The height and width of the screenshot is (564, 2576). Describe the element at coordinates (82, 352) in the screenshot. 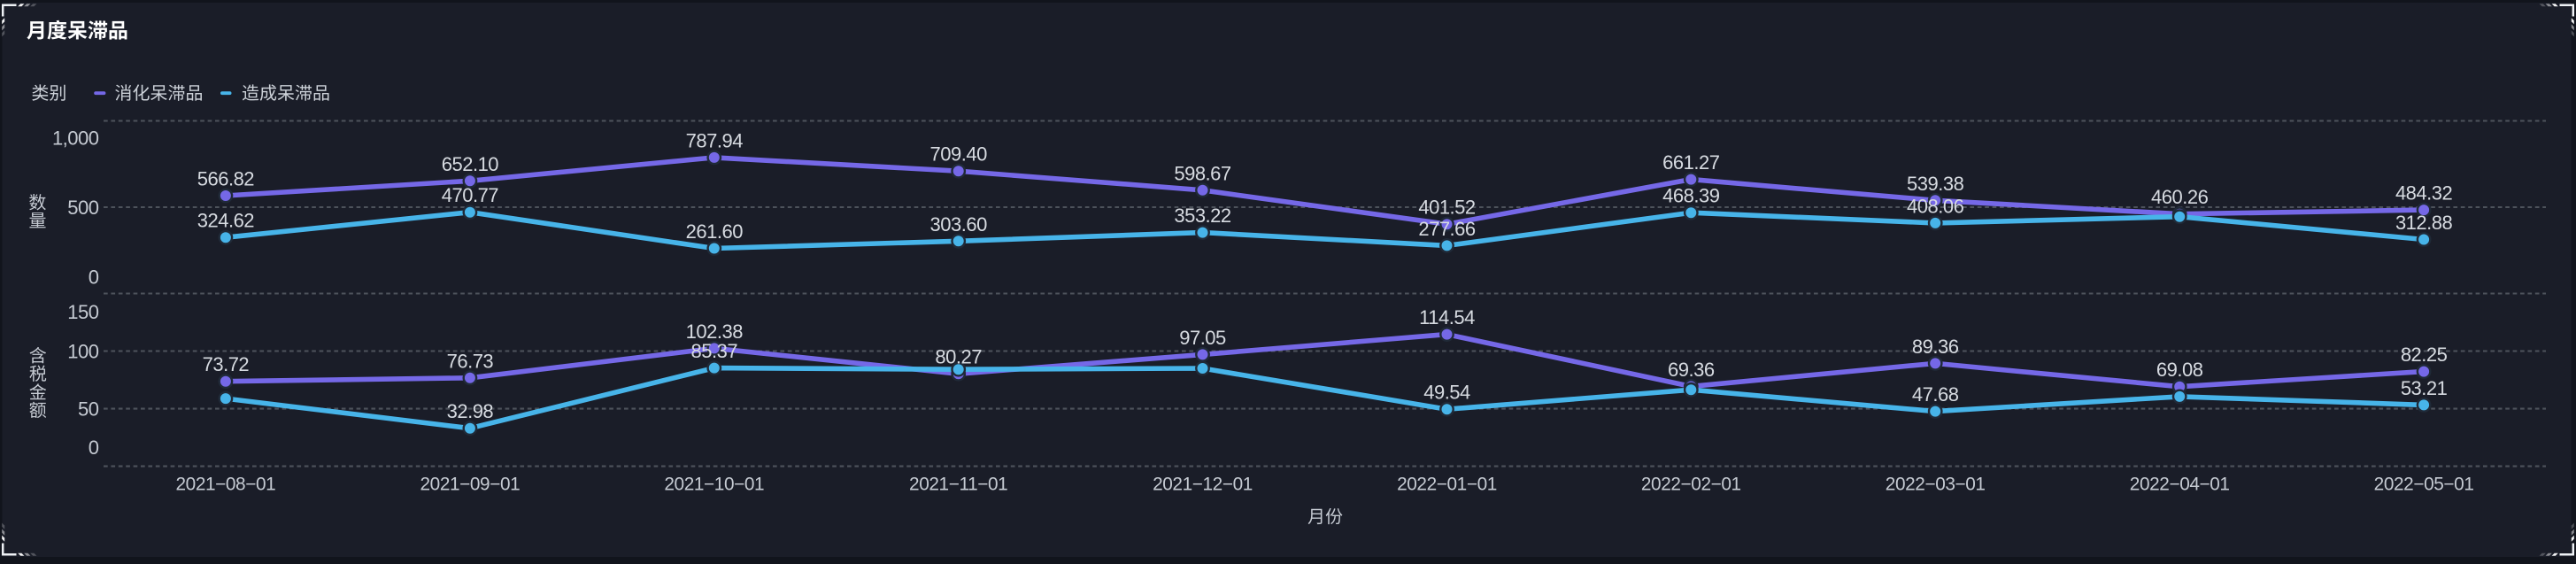

I see `svg-text: 100` at that location.